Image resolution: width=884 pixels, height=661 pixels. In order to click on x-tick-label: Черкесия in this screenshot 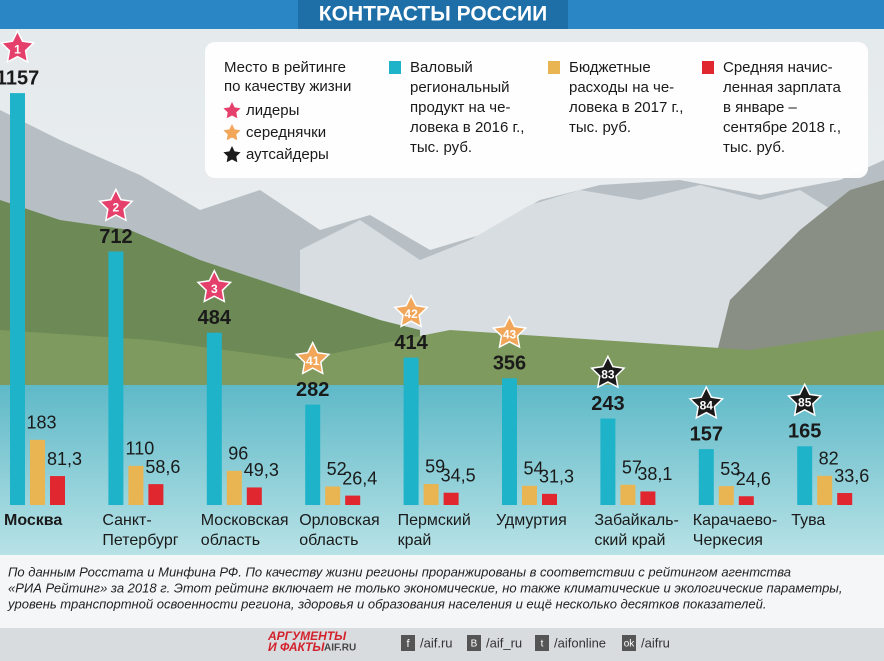, I will do `click(728, 540)`.